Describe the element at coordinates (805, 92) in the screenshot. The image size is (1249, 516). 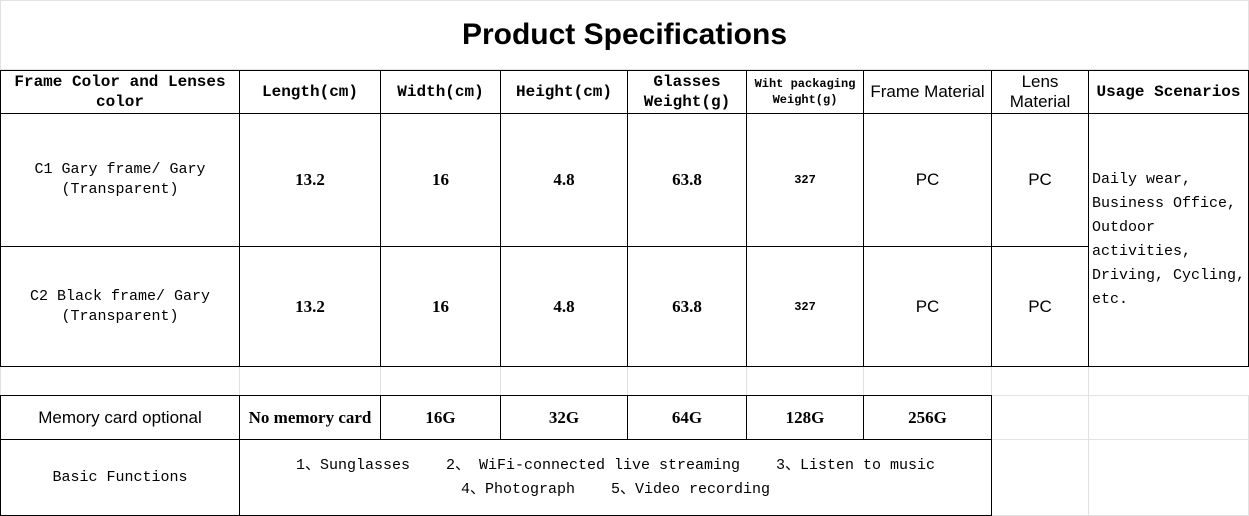
I see `header-cell: Wiht packaging Weight(g)` at that location.